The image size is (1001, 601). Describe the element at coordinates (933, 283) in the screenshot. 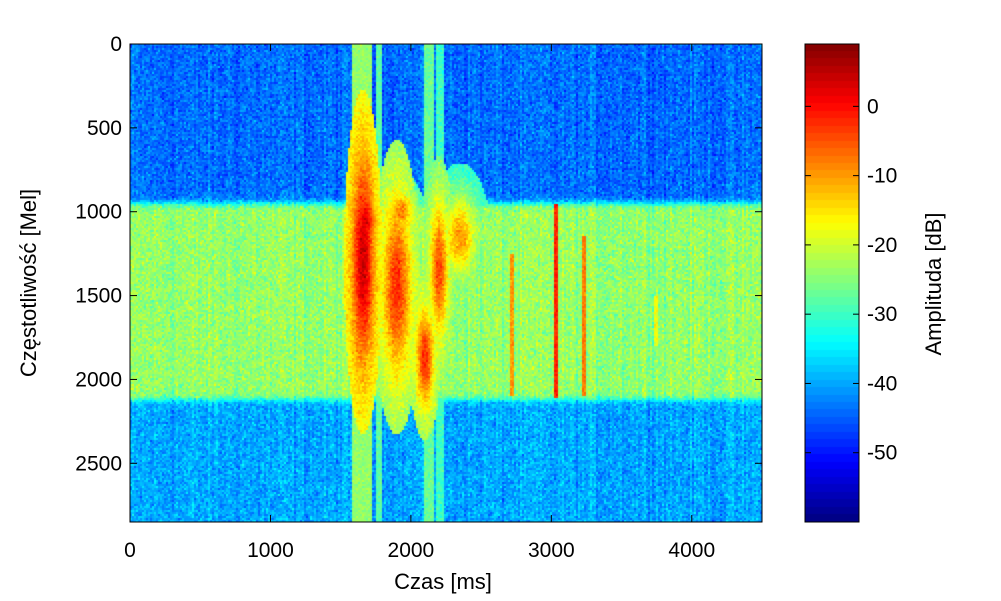

I see `colorbar-label: Amplituda [dB]` at that location.